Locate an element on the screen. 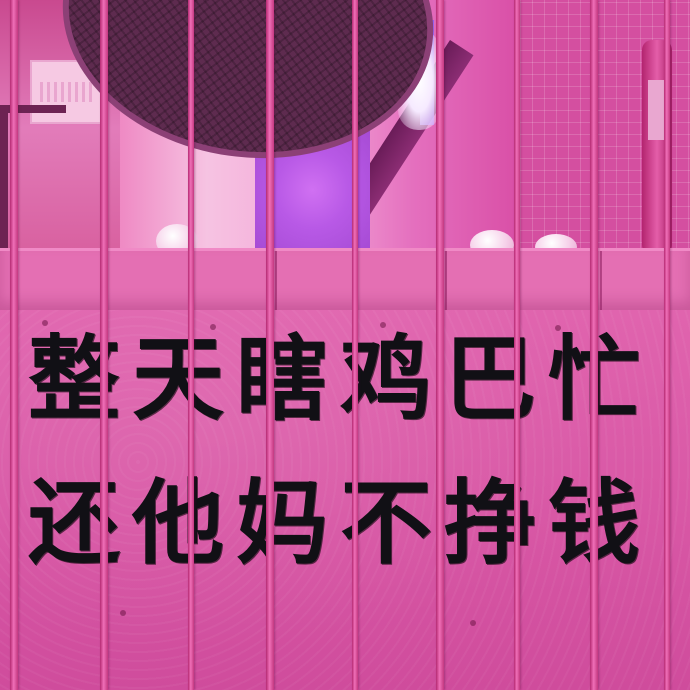 This screenshot has height=690, width=690. chair-frame is located at coordinates (33, 179).